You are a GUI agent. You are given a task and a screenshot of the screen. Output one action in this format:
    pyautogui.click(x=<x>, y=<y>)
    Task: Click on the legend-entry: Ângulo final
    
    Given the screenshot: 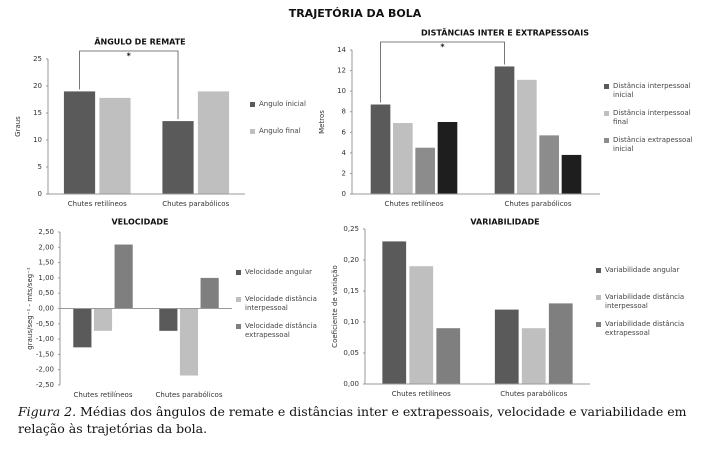 What is the action you would take?
    pyautogui.click(x=292, y=131)
    